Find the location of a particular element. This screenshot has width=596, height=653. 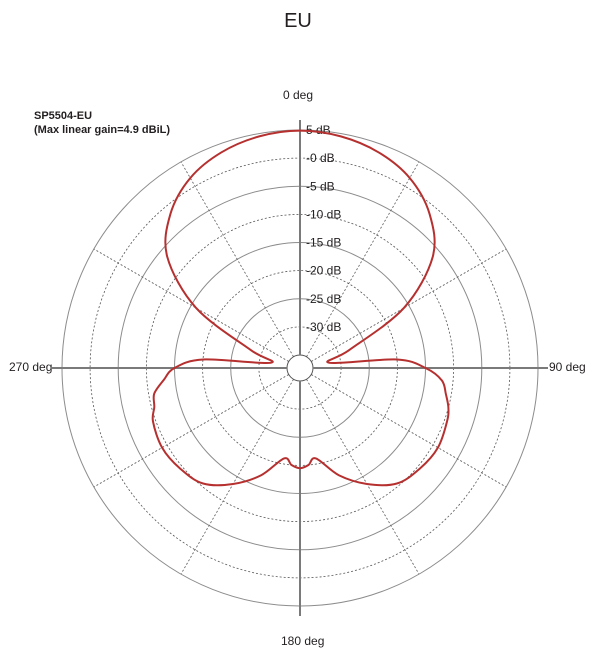

legend: SP5504-EU (Max linear gain=4.9 dBiL) is located at coordinates (102, 123).